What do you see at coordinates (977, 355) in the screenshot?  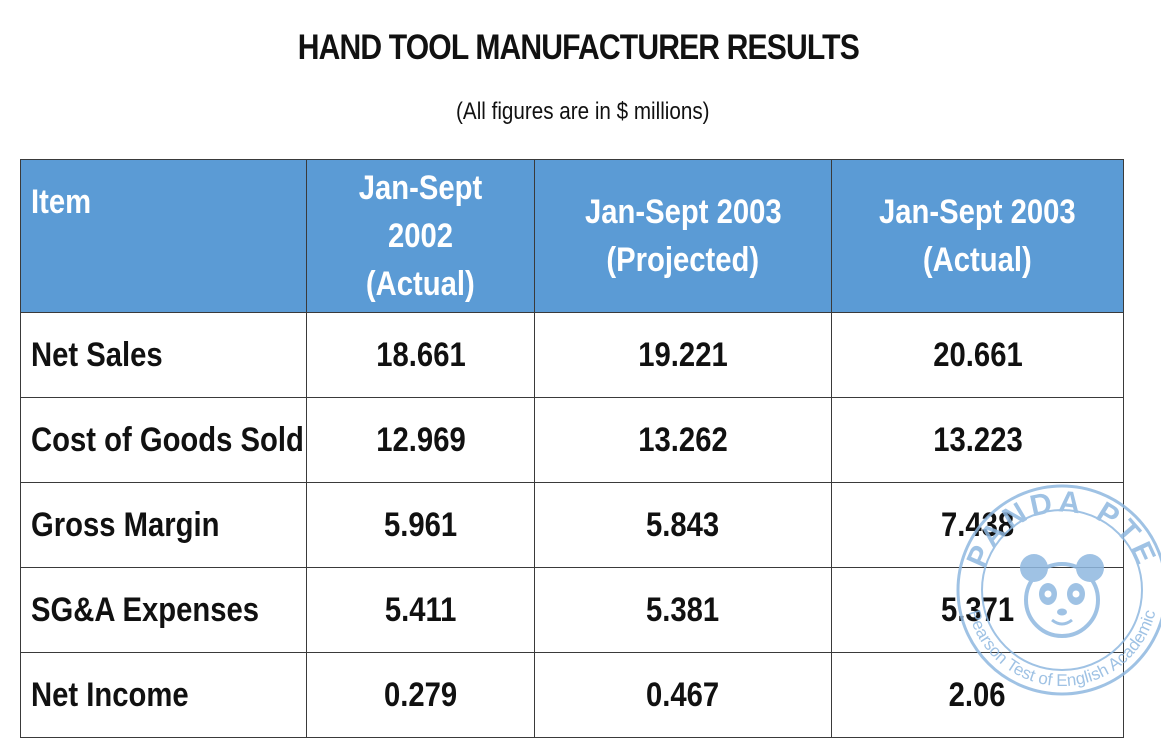 I see `table-cell: 20.661` at bounding box center [977, 355].